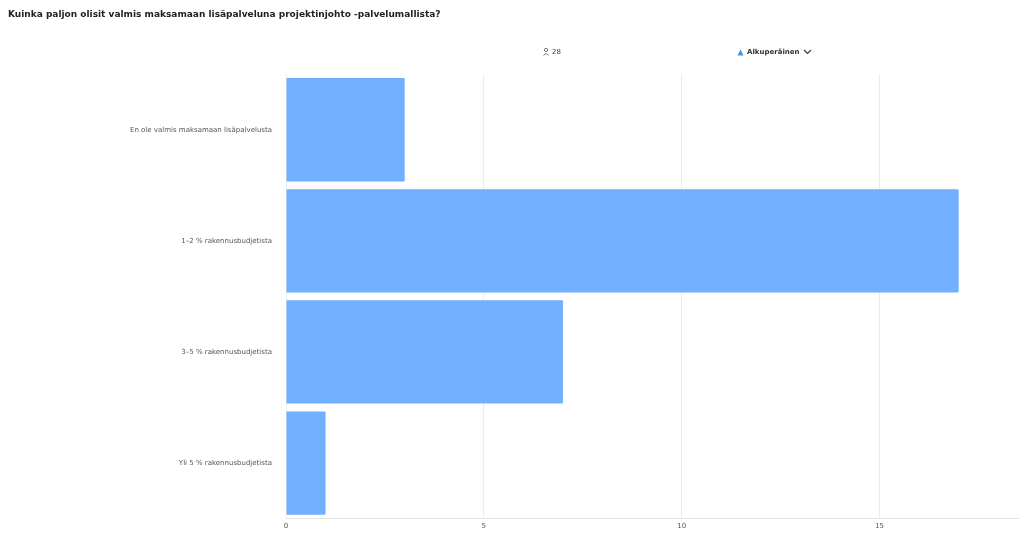 This screenshot has width=1024, height=539. I want to click on chart-title: Kuinka paljon olisit valmis maksamaan lisäpalveluna projektinjohto -palvelumallista?, so click(224, 14).